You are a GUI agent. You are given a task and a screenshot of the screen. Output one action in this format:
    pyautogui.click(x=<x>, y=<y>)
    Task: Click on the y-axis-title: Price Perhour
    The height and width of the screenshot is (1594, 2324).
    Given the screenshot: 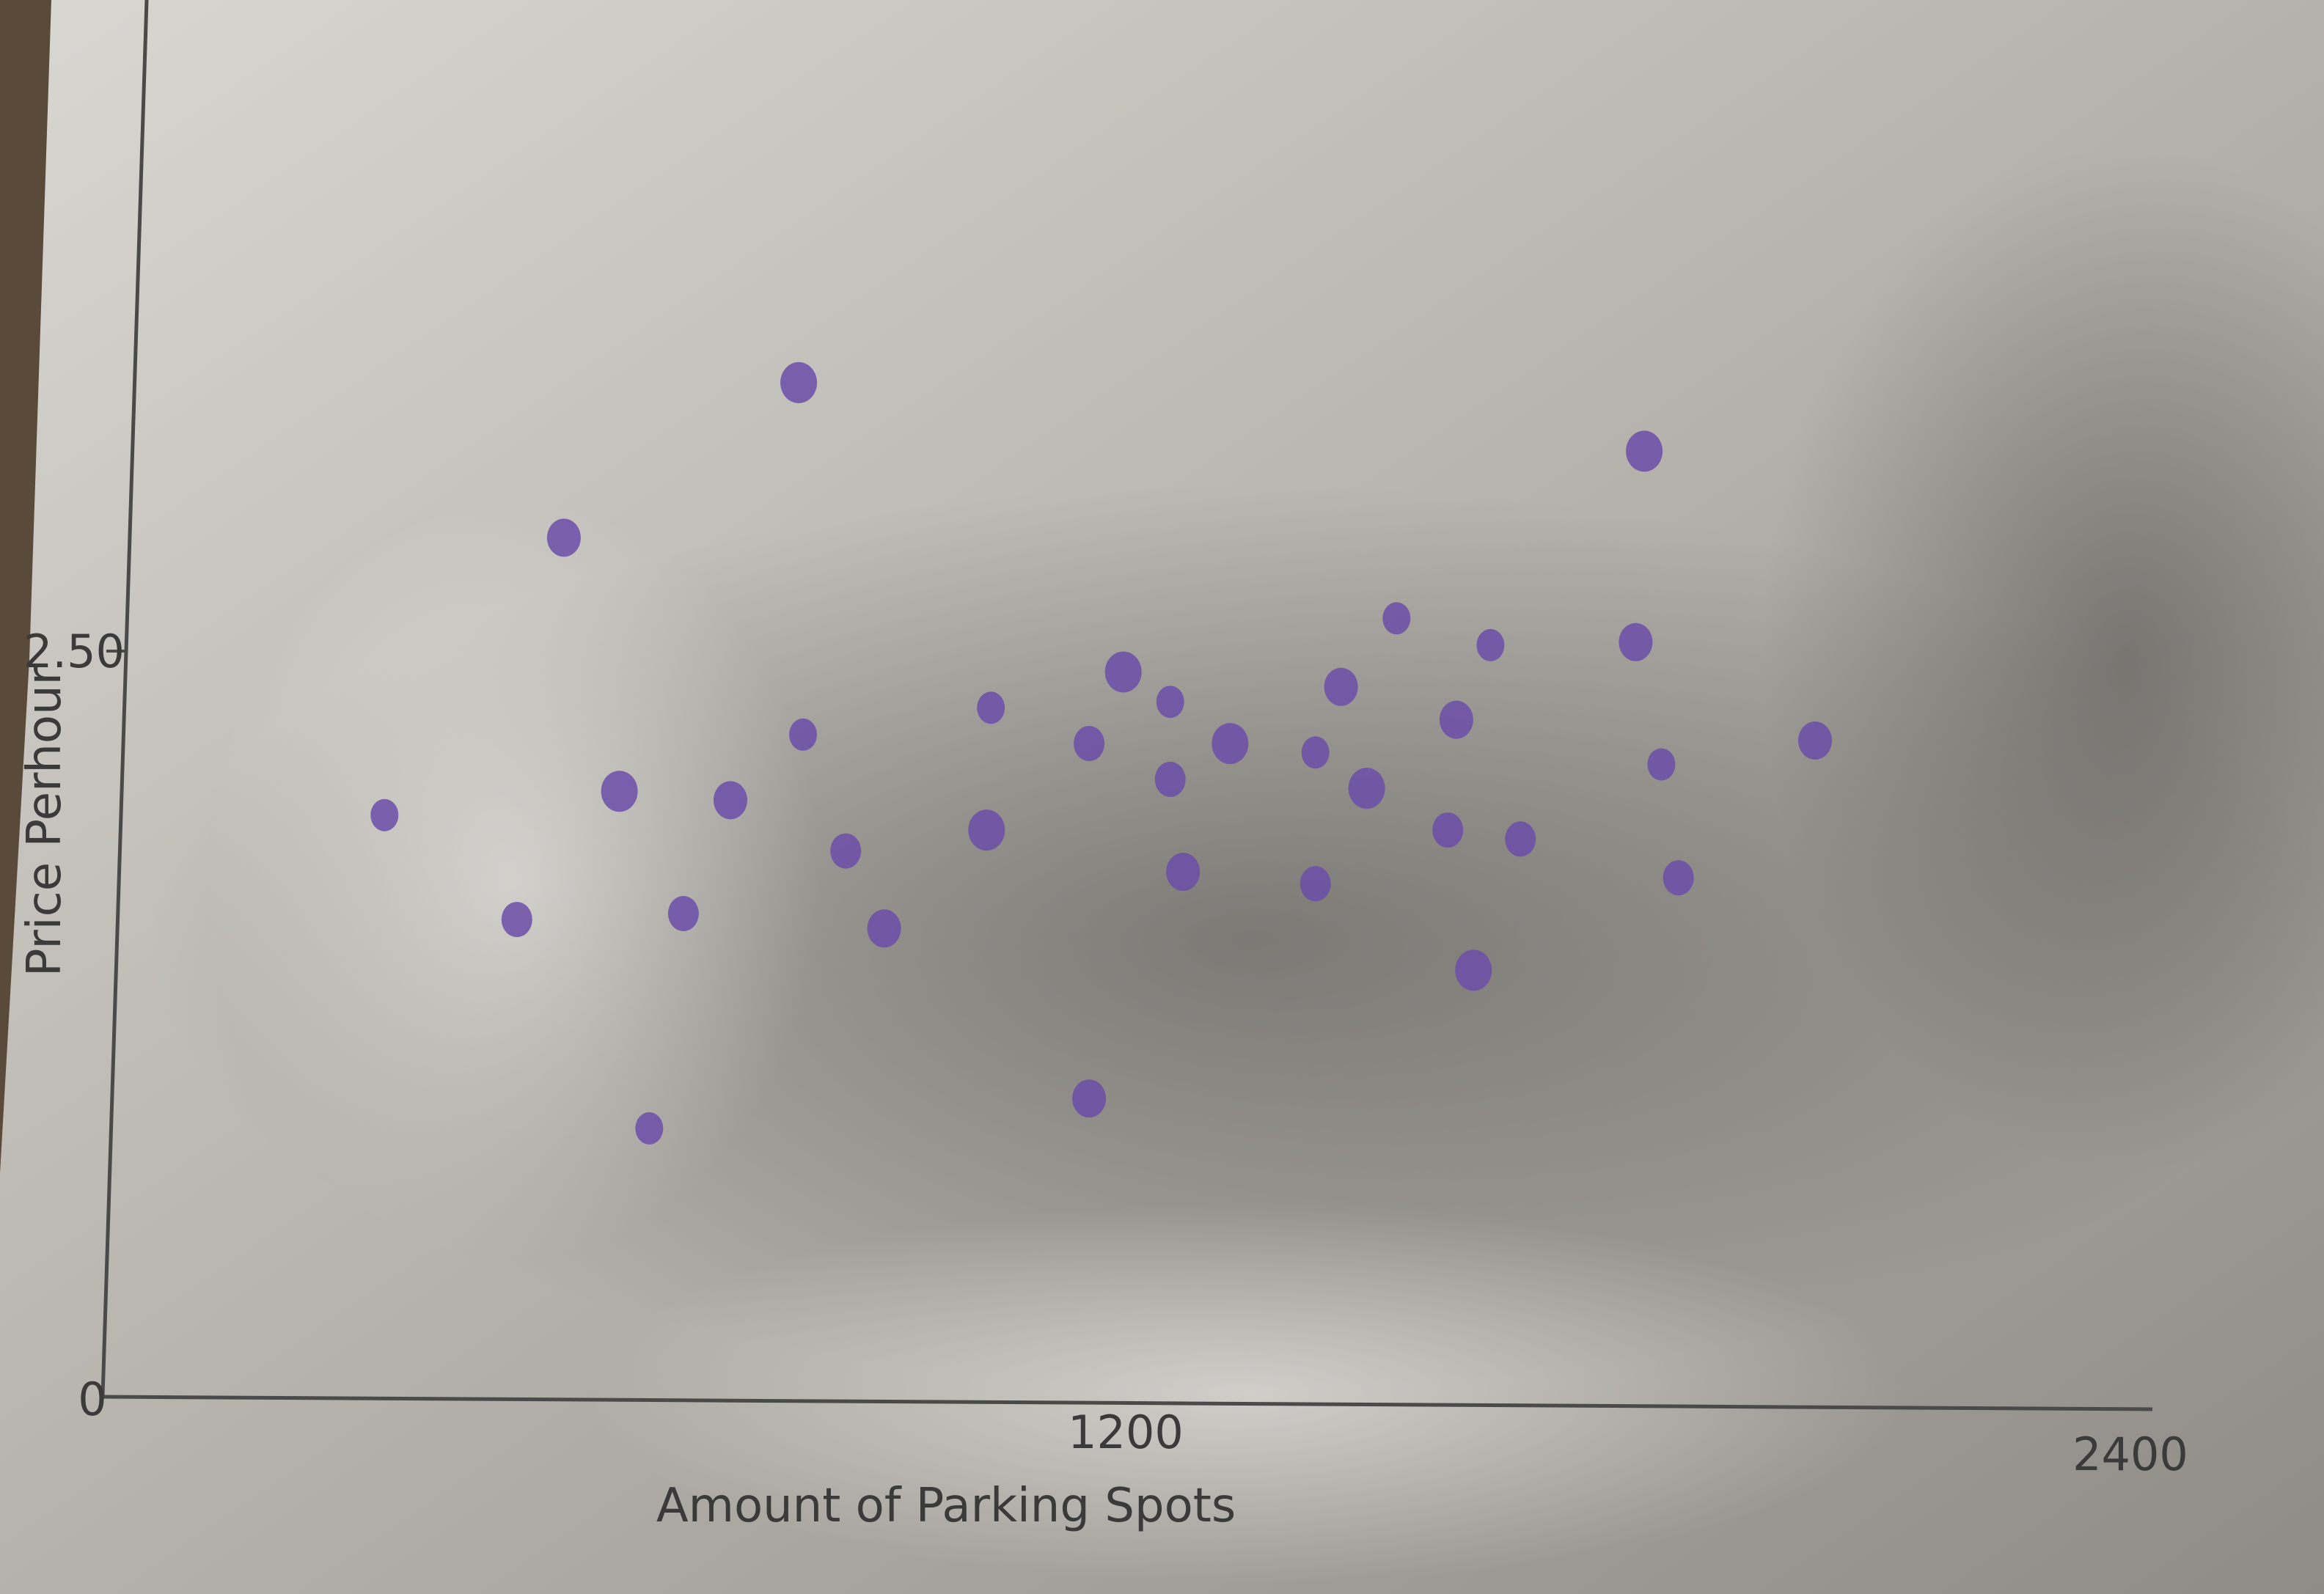 What is the action you would take?
    pyautogui.click(x=45, y=821)
    